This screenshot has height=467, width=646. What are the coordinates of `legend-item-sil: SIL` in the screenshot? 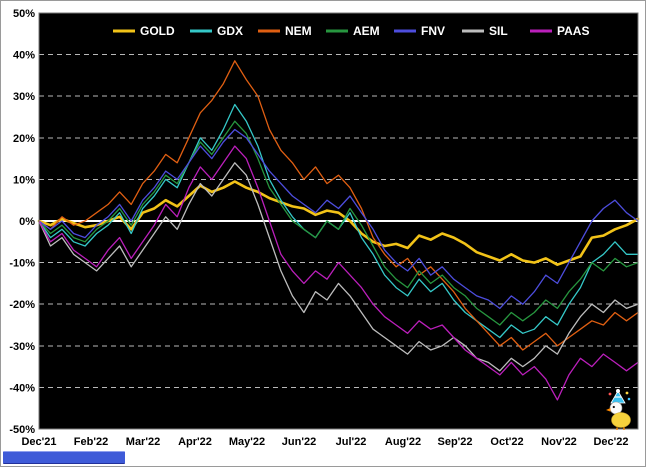 It's located at (485, 31).